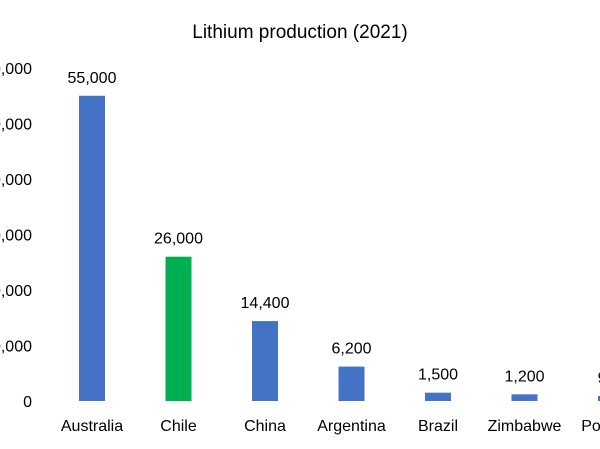  I want to click on data-label: 14,400, so click(265, 303).